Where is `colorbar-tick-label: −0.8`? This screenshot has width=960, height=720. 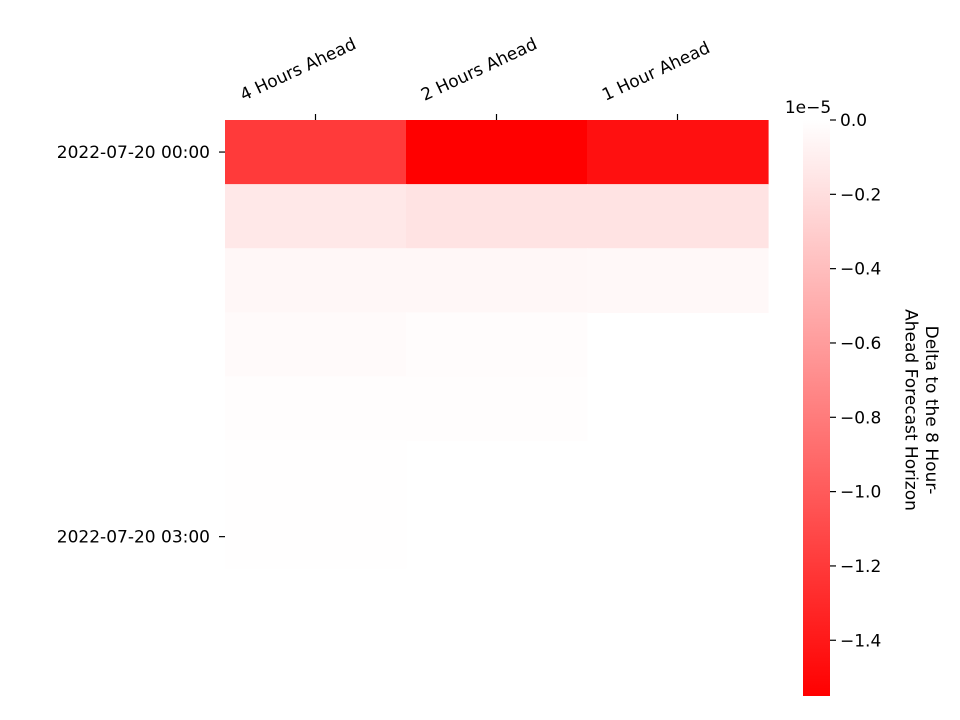 colorbar-tick-label: −0.8 is located at coordinates (860, 418).